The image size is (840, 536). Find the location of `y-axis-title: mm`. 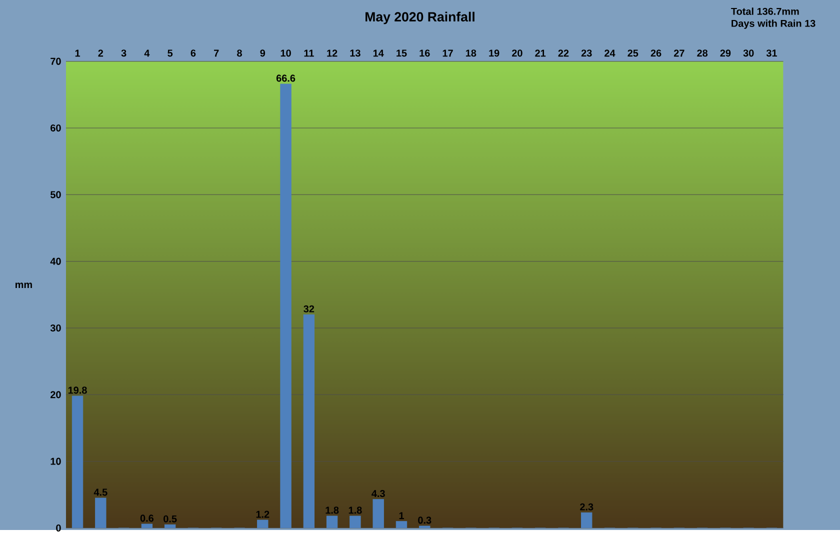

y-axis-title: mm is located at coordinates (24, 285).